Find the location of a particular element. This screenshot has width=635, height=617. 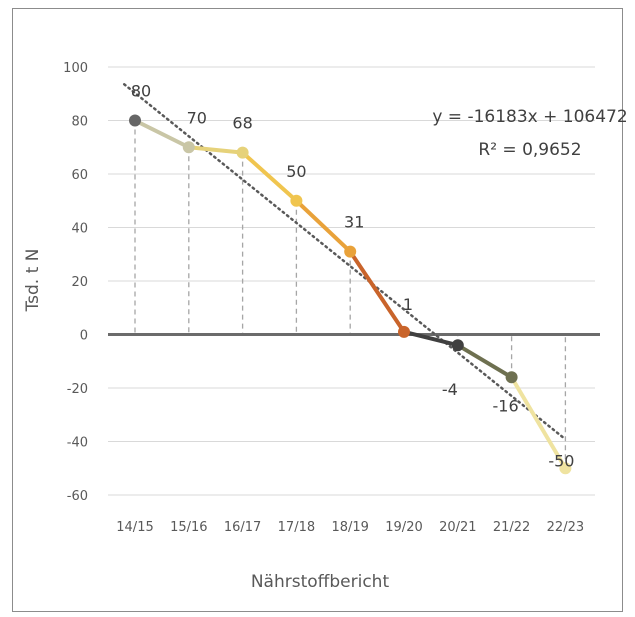

x-tick-label: 18/19 is located at coordinates (349, 527).